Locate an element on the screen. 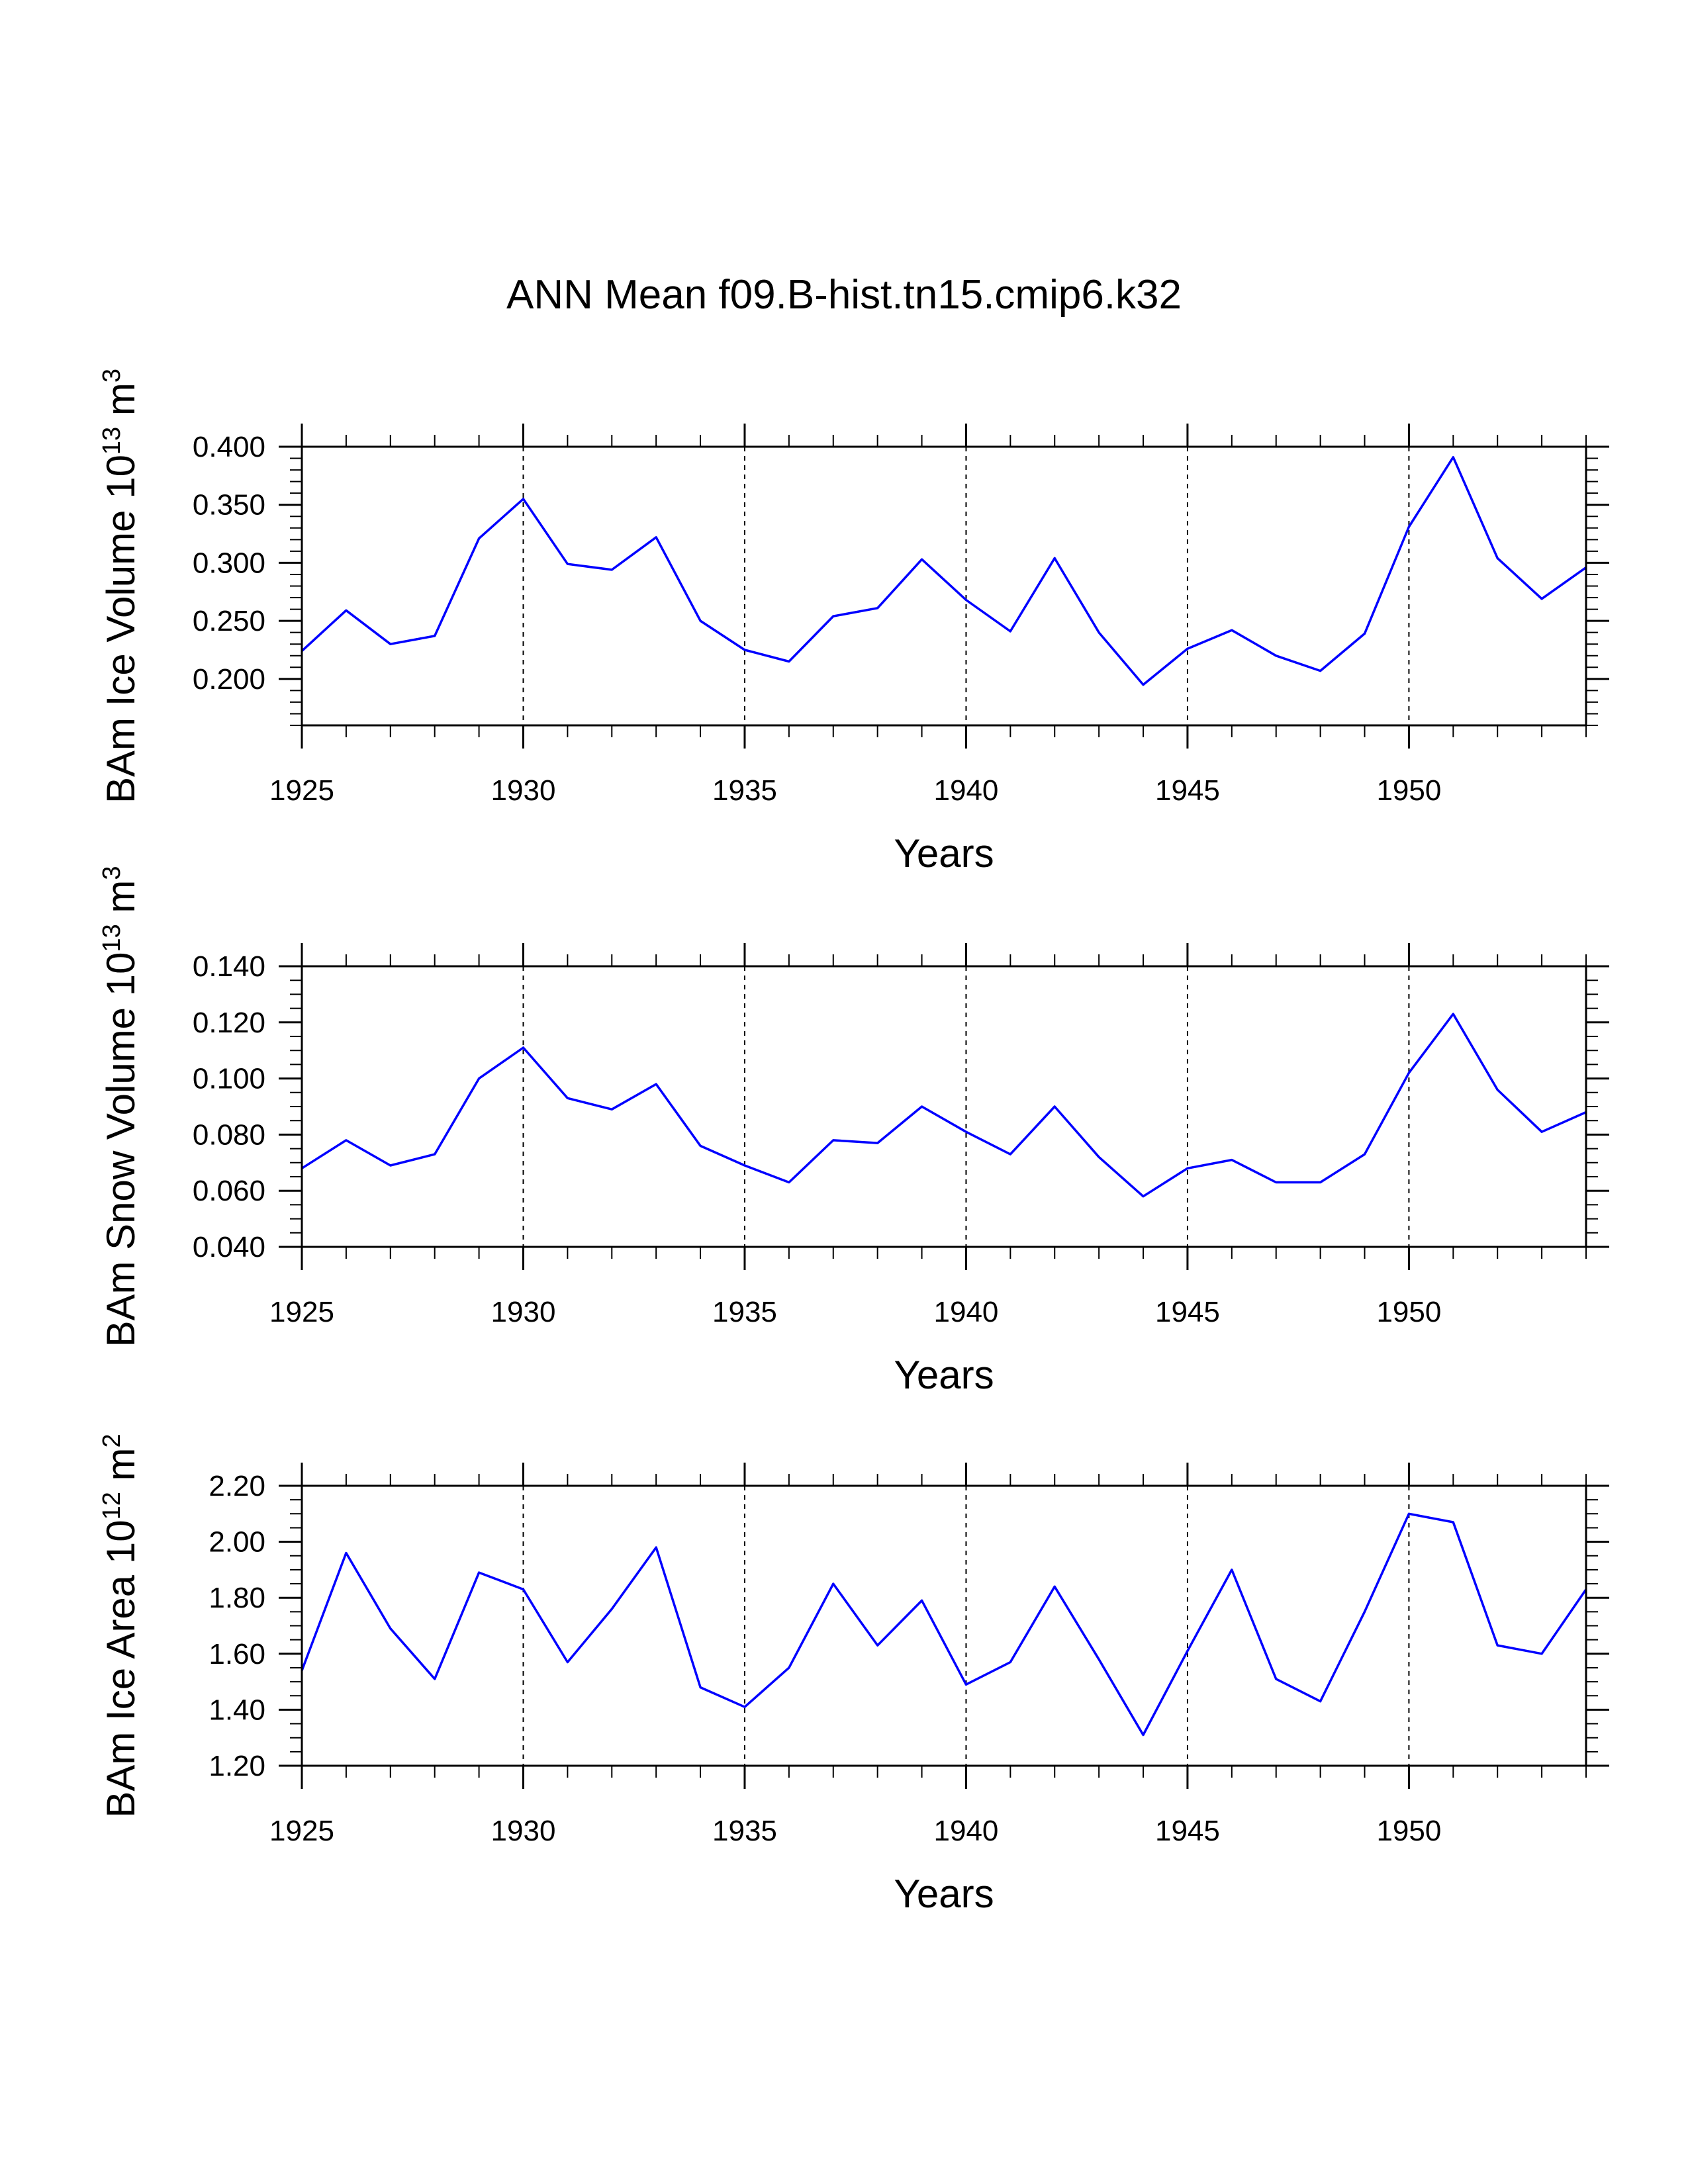  ice-area-series-line is located at coordinates (944, 1624).